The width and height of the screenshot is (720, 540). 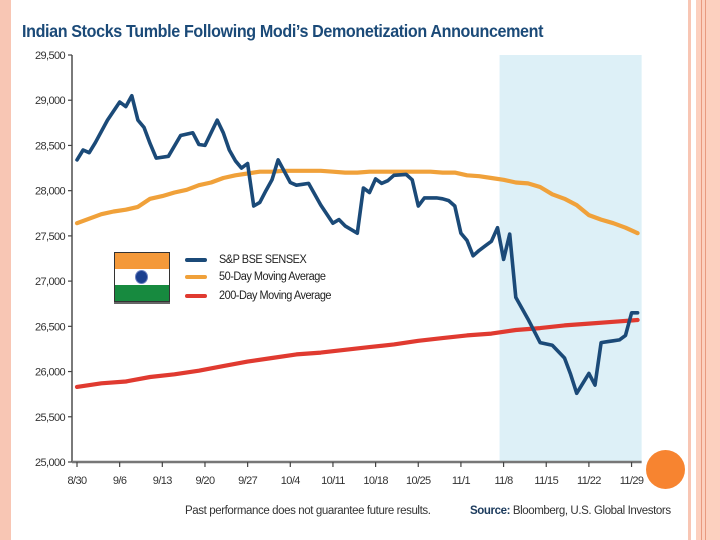 What do you see at coordinates (272, 277) in the screenshot?
I see `legend-label: 50-Day Moving Average` at bounding box center [272, 277].